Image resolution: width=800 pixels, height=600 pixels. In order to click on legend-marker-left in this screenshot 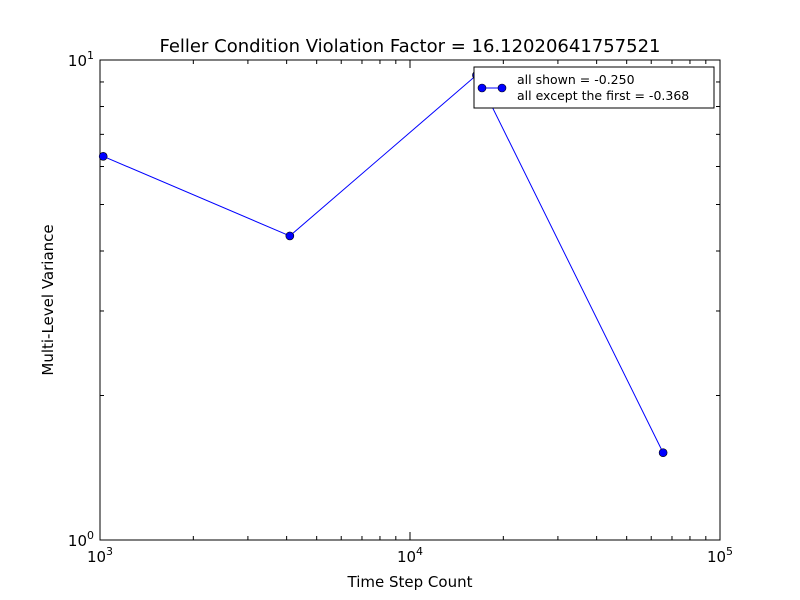, I will do `click(482, 88)`.